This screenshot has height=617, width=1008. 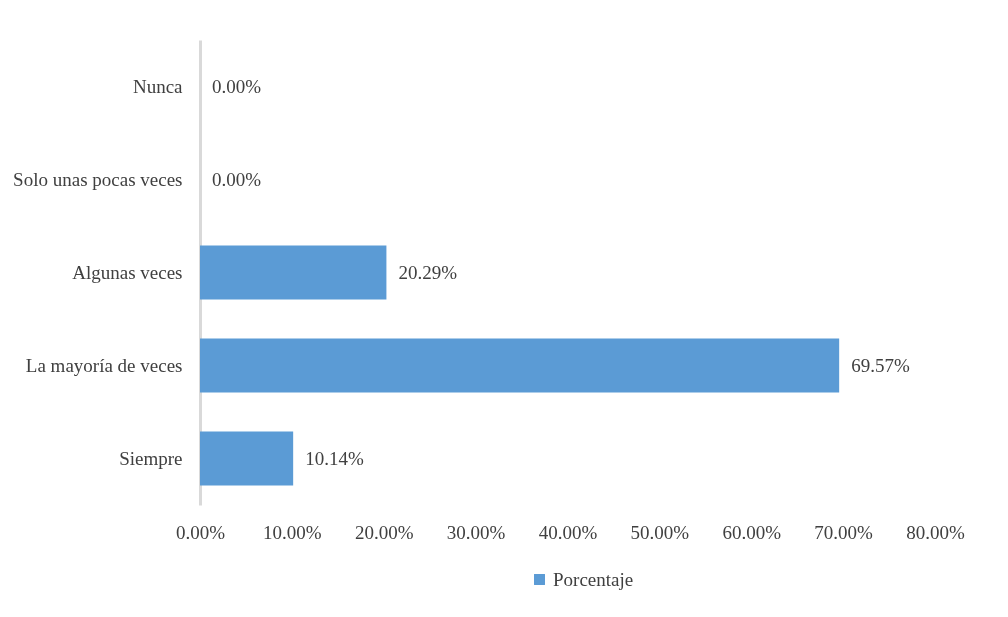 I want to click on x-tick-label: 20.00%, so click(x=384, y=532).